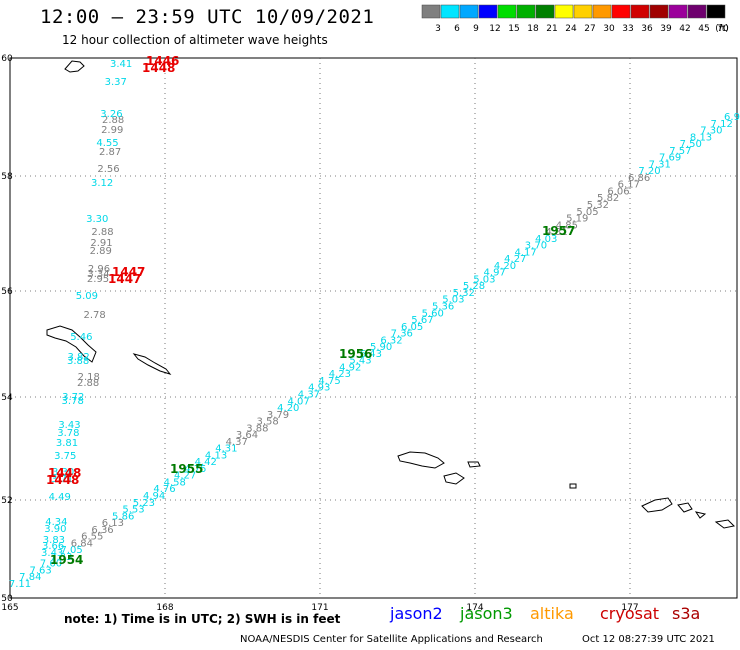 Image resolution: width=740 pixels, height=650 pixels. Describe the element at coordinates (175, 482) in the screenshot. I see `swh-value: 4.58` at that location.